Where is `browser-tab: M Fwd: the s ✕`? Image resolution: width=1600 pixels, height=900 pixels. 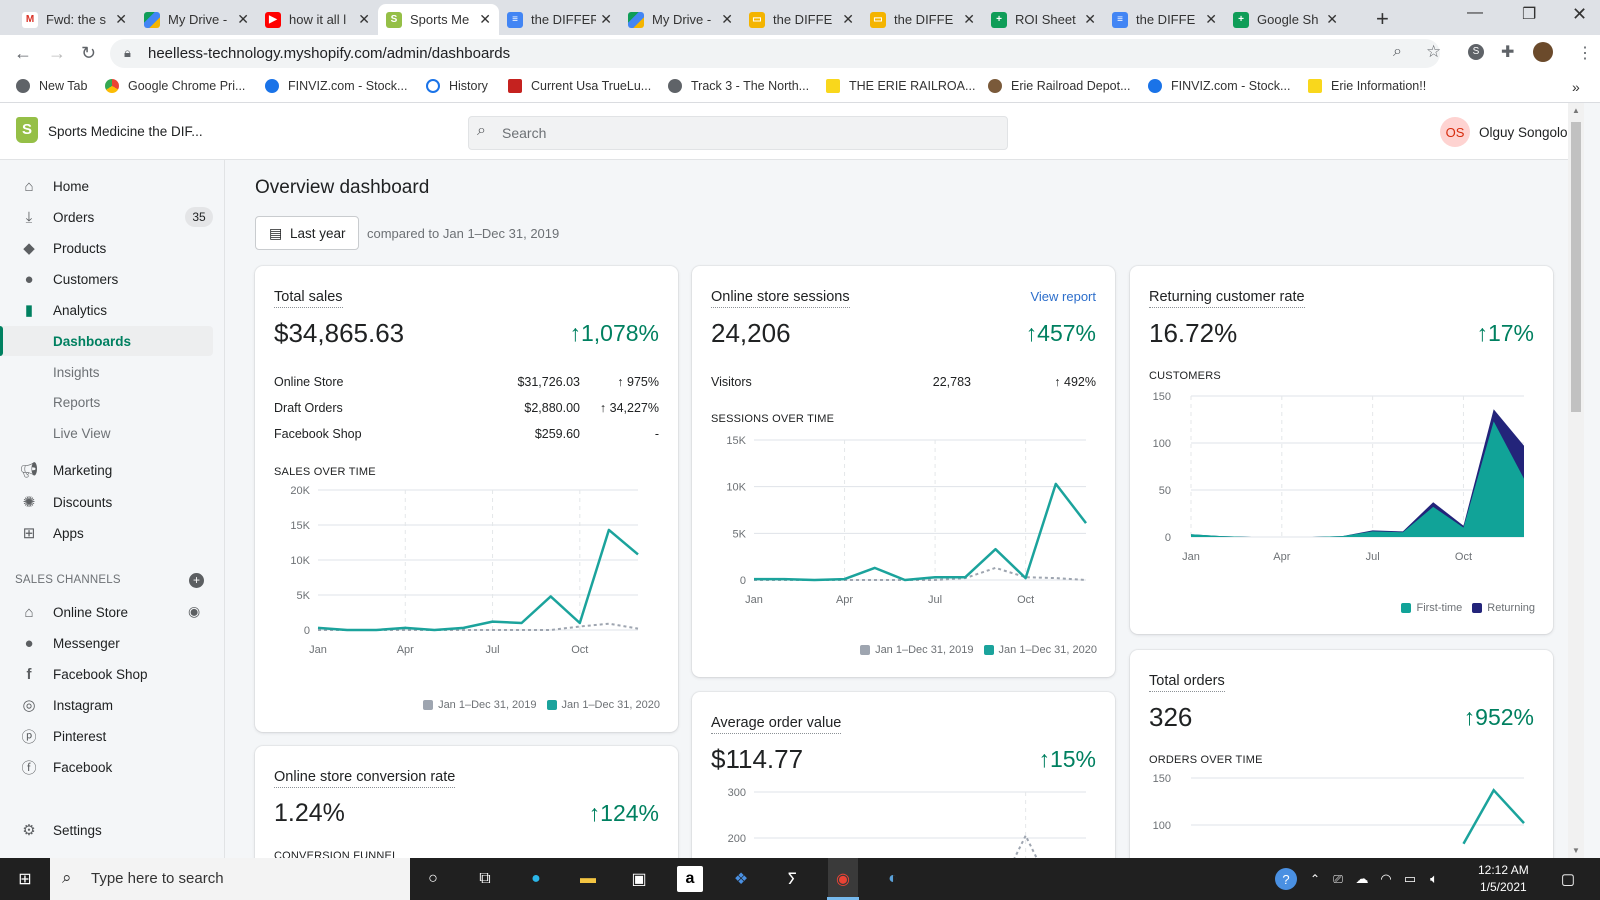
browser-tab: M Fwd: the s ✕ is located at coordinates (74, 19).